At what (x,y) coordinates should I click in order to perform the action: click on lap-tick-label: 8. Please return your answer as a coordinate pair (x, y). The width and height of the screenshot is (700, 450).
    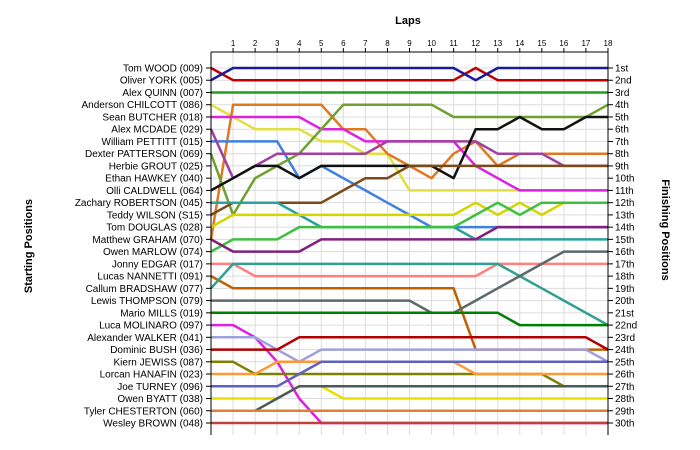
    Looking at the image, I should click on (387, 43).